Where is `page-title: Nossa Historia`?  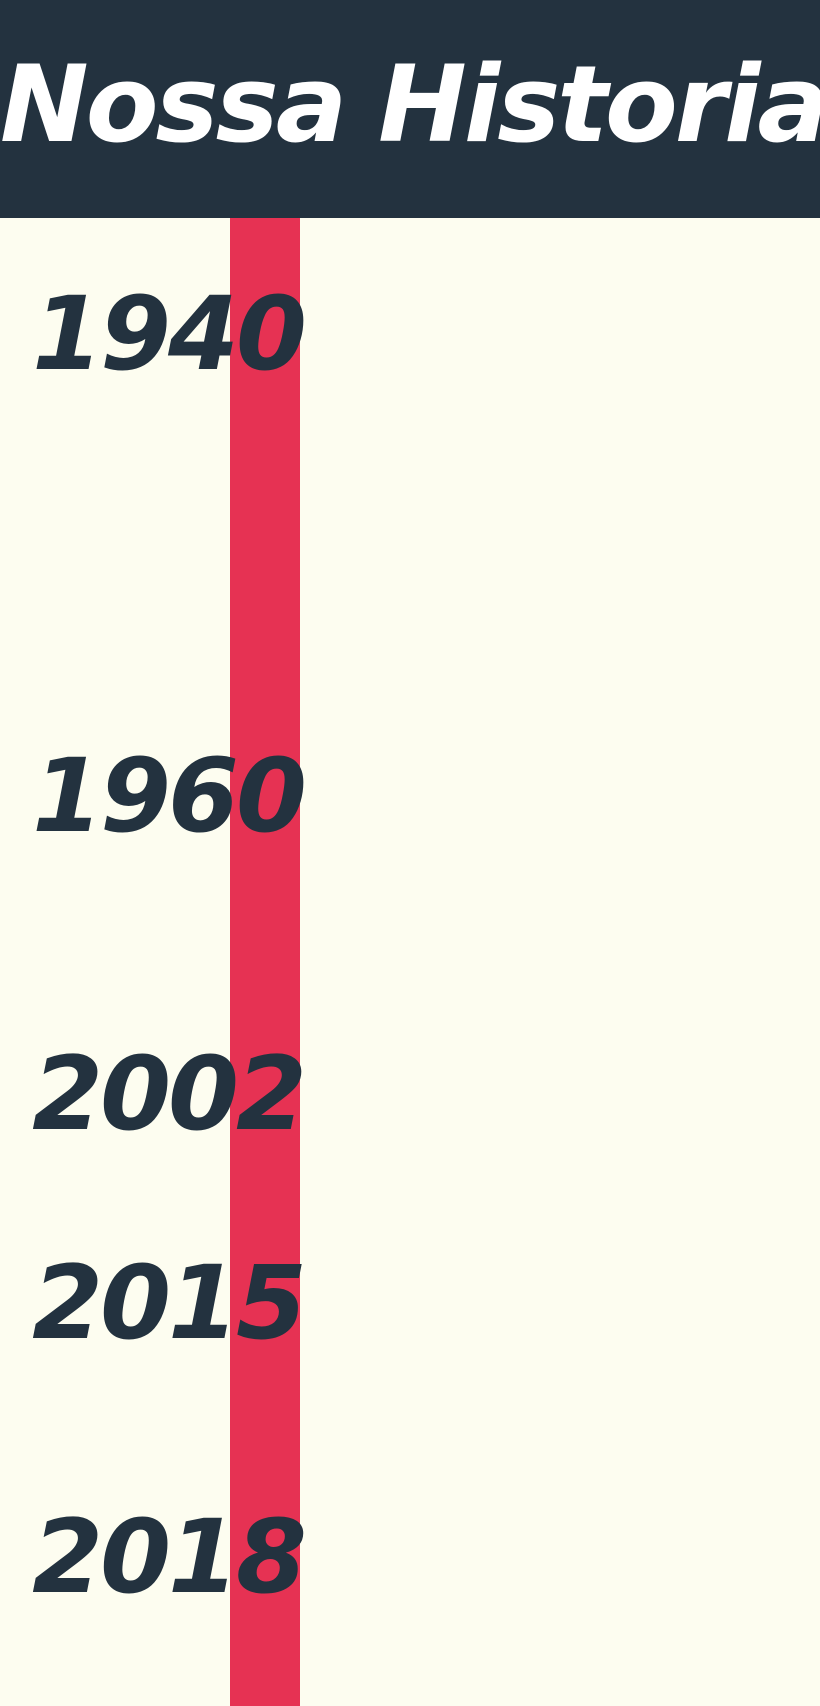 page-title: Nossa Historia is located at coordinates (410, 104).